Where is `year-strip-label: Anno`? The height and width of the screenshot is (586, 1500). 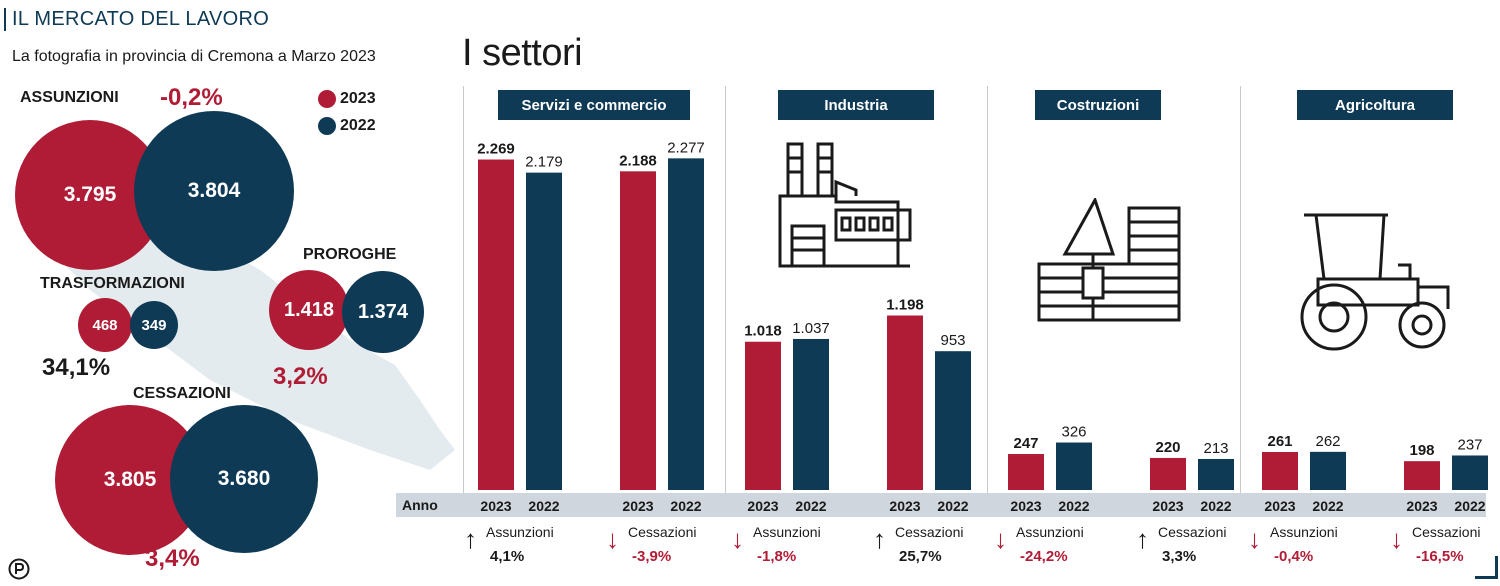
year-strip-label: Anno is located at coordinates (420, 505).